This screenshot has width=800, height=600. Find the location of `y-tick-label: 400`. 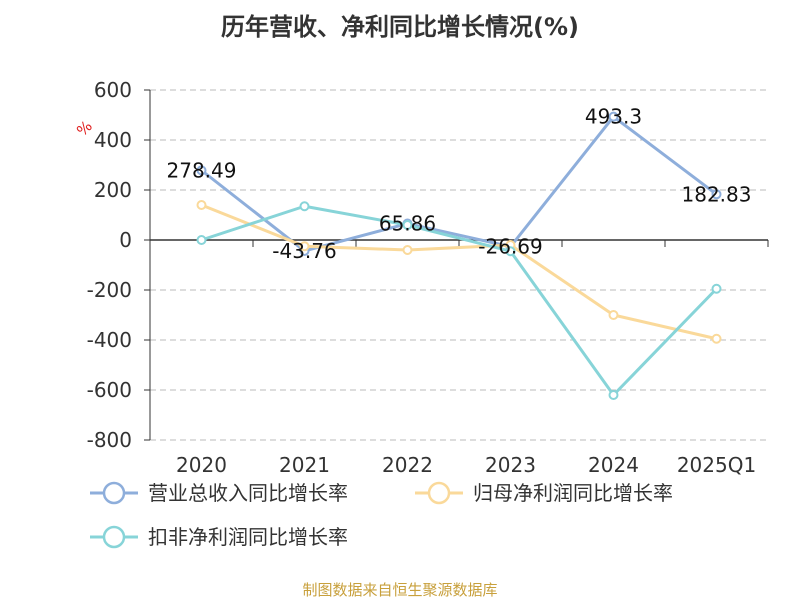

y-tick-label: 400 is located at coordinates (113, 140).